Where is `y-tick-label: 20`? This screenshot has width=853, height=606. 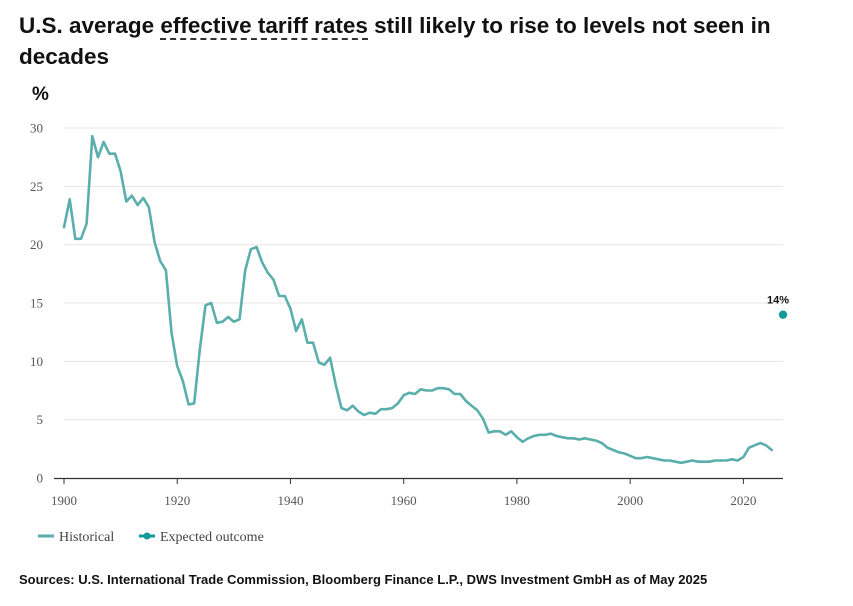
y-tick-label: 20 is located at coordinates (36, 244).